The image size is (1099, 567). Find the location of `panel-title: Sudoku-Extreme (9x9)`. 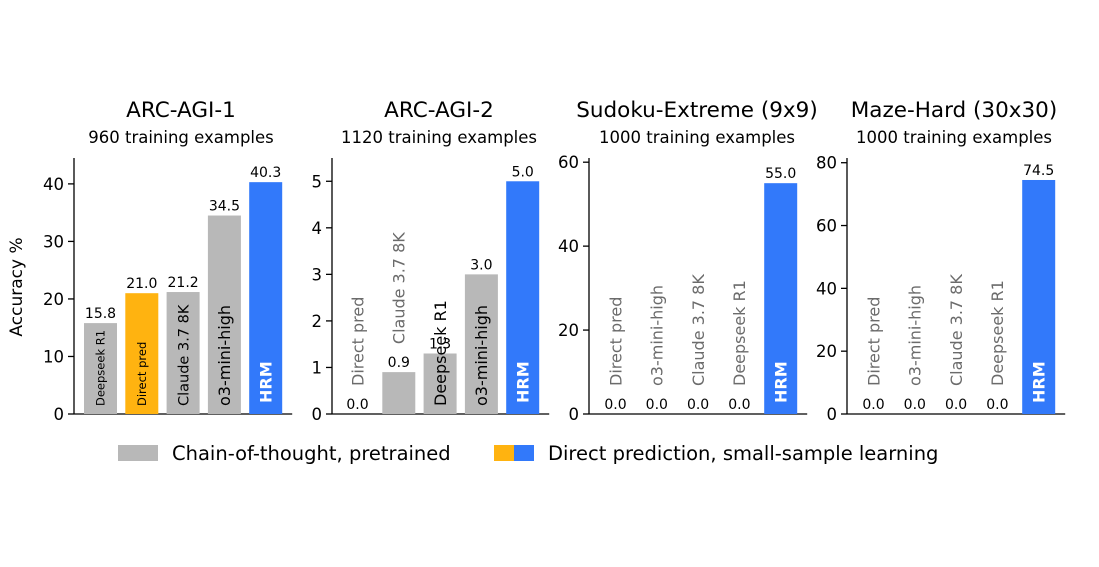

panel-title: Sudoku-Extreme (9x9) is located at coordinates (696, 110).